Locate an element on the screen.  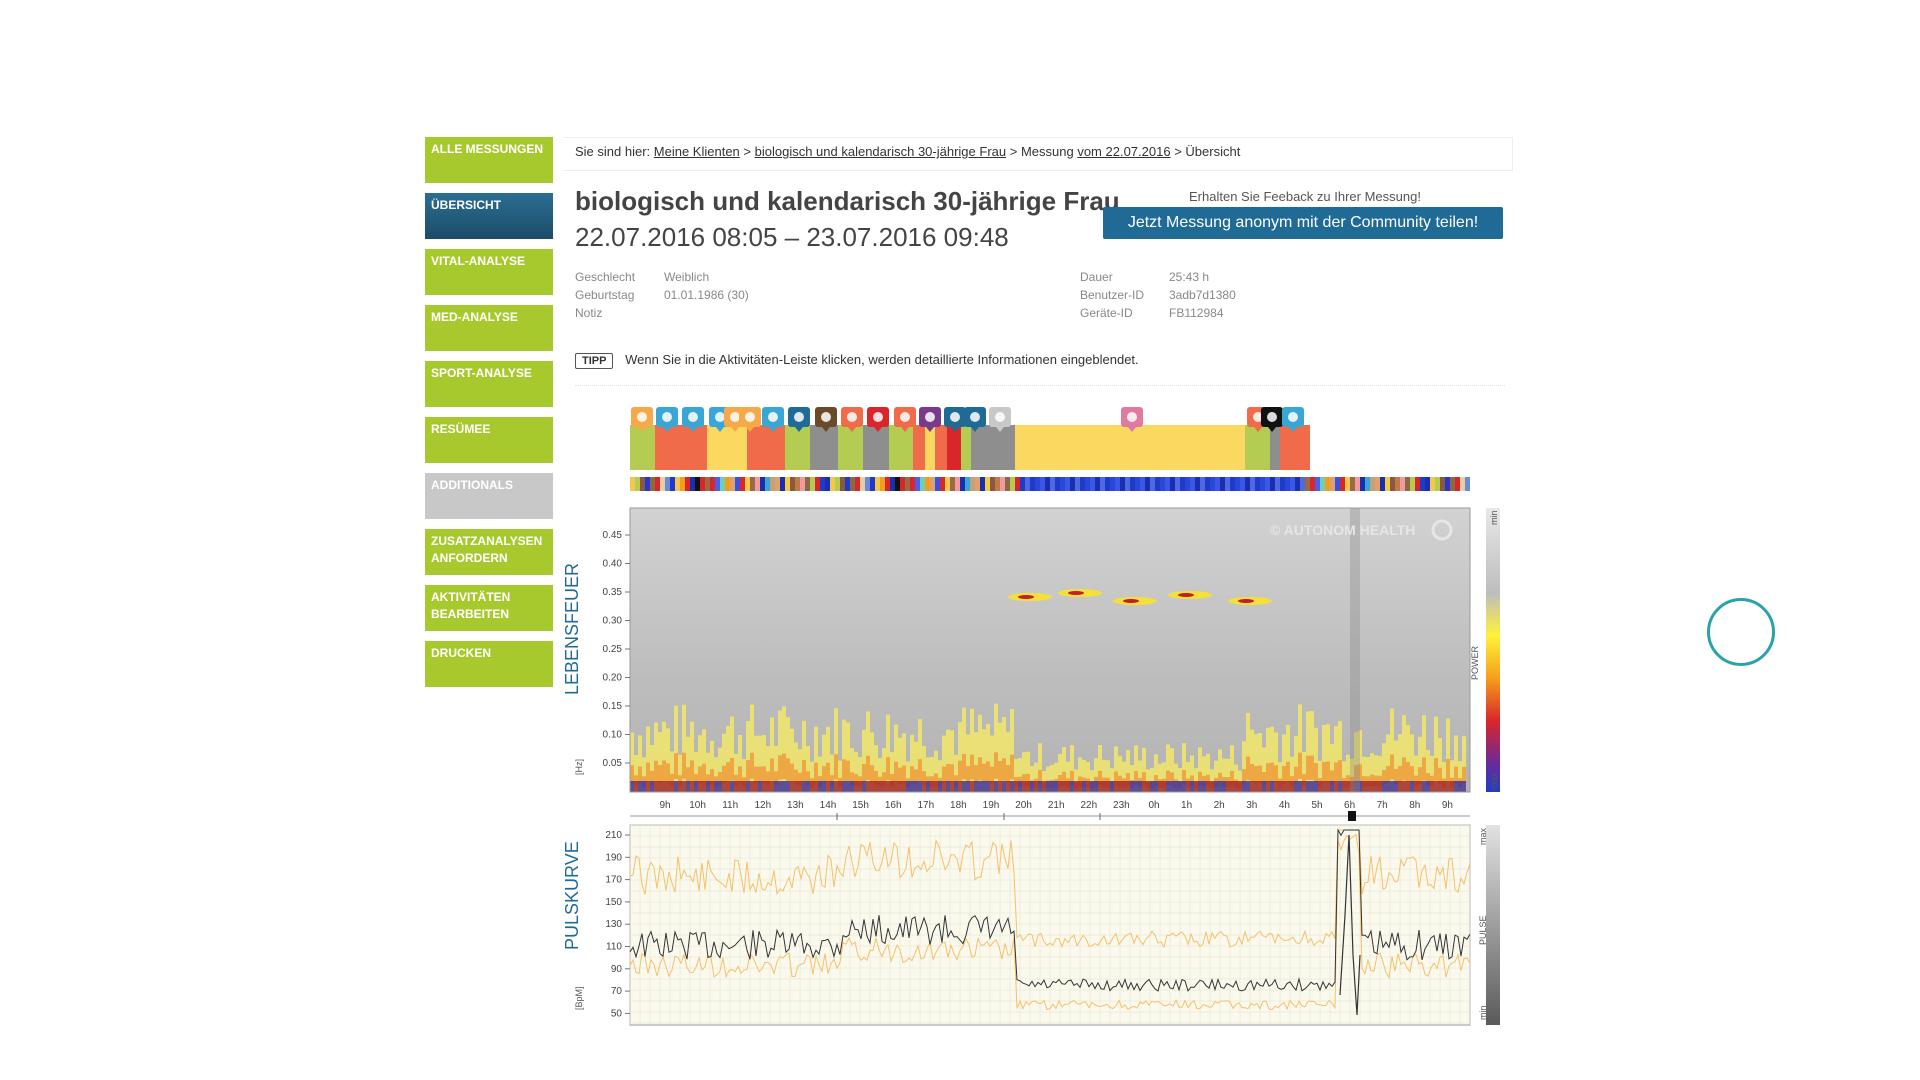
sidebar-item-additionals: ADDITIONALS is located at coordinates (489, 496).